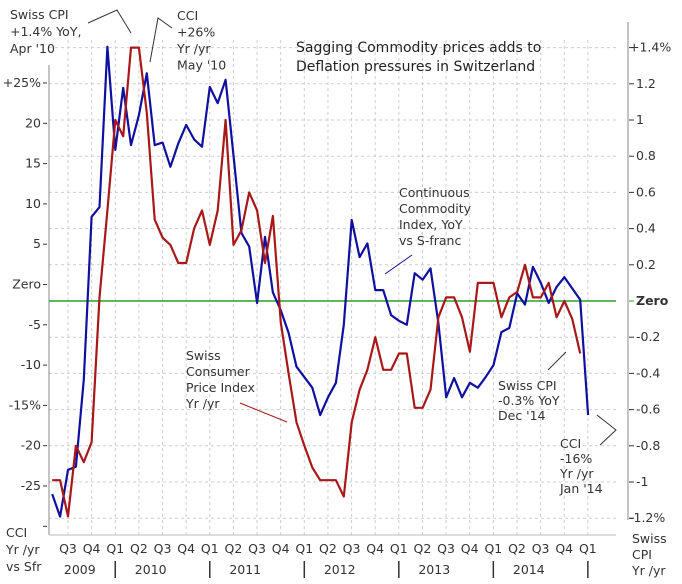  What do you see at coordinates (648, 445) in the screenshot?
I see `right-tick-label: -0.8` at bounding box center [648, 445].